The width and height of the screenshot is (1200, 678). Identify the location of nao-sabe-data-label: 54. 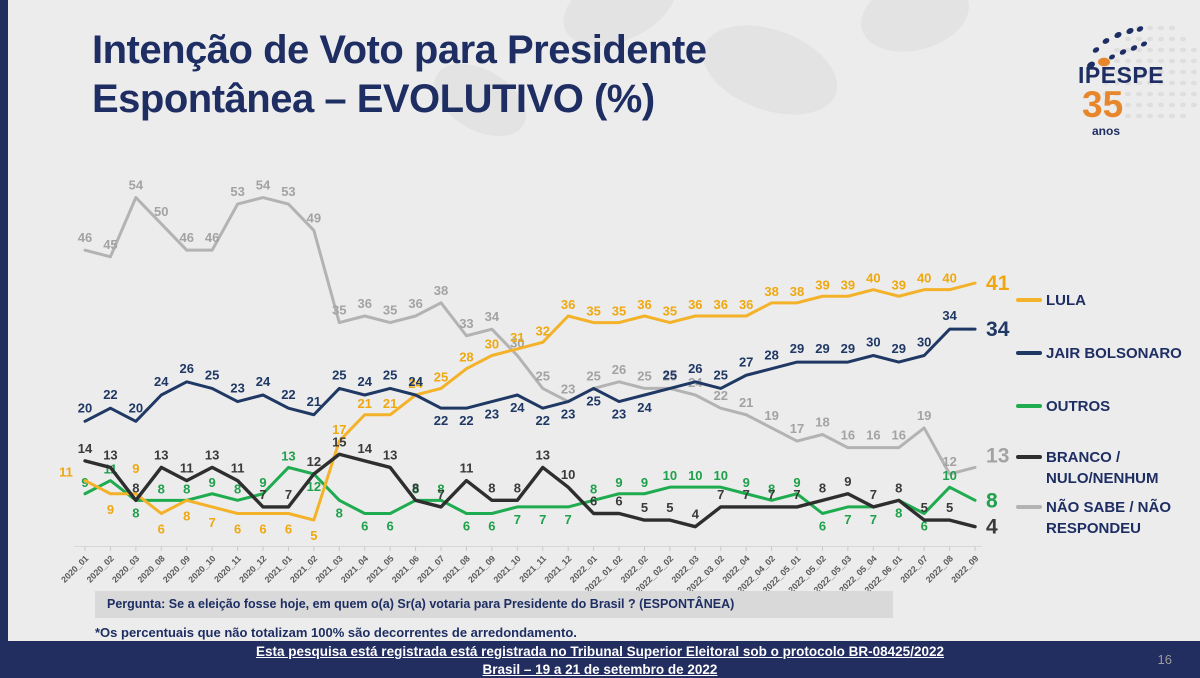
(263, 185).